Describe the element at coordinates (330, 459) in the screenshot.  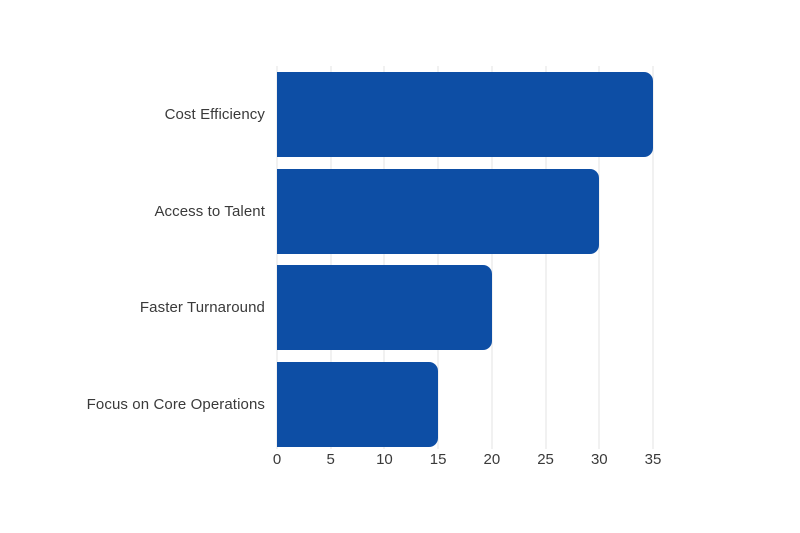
I see `x-tick-label: 5` at that location.